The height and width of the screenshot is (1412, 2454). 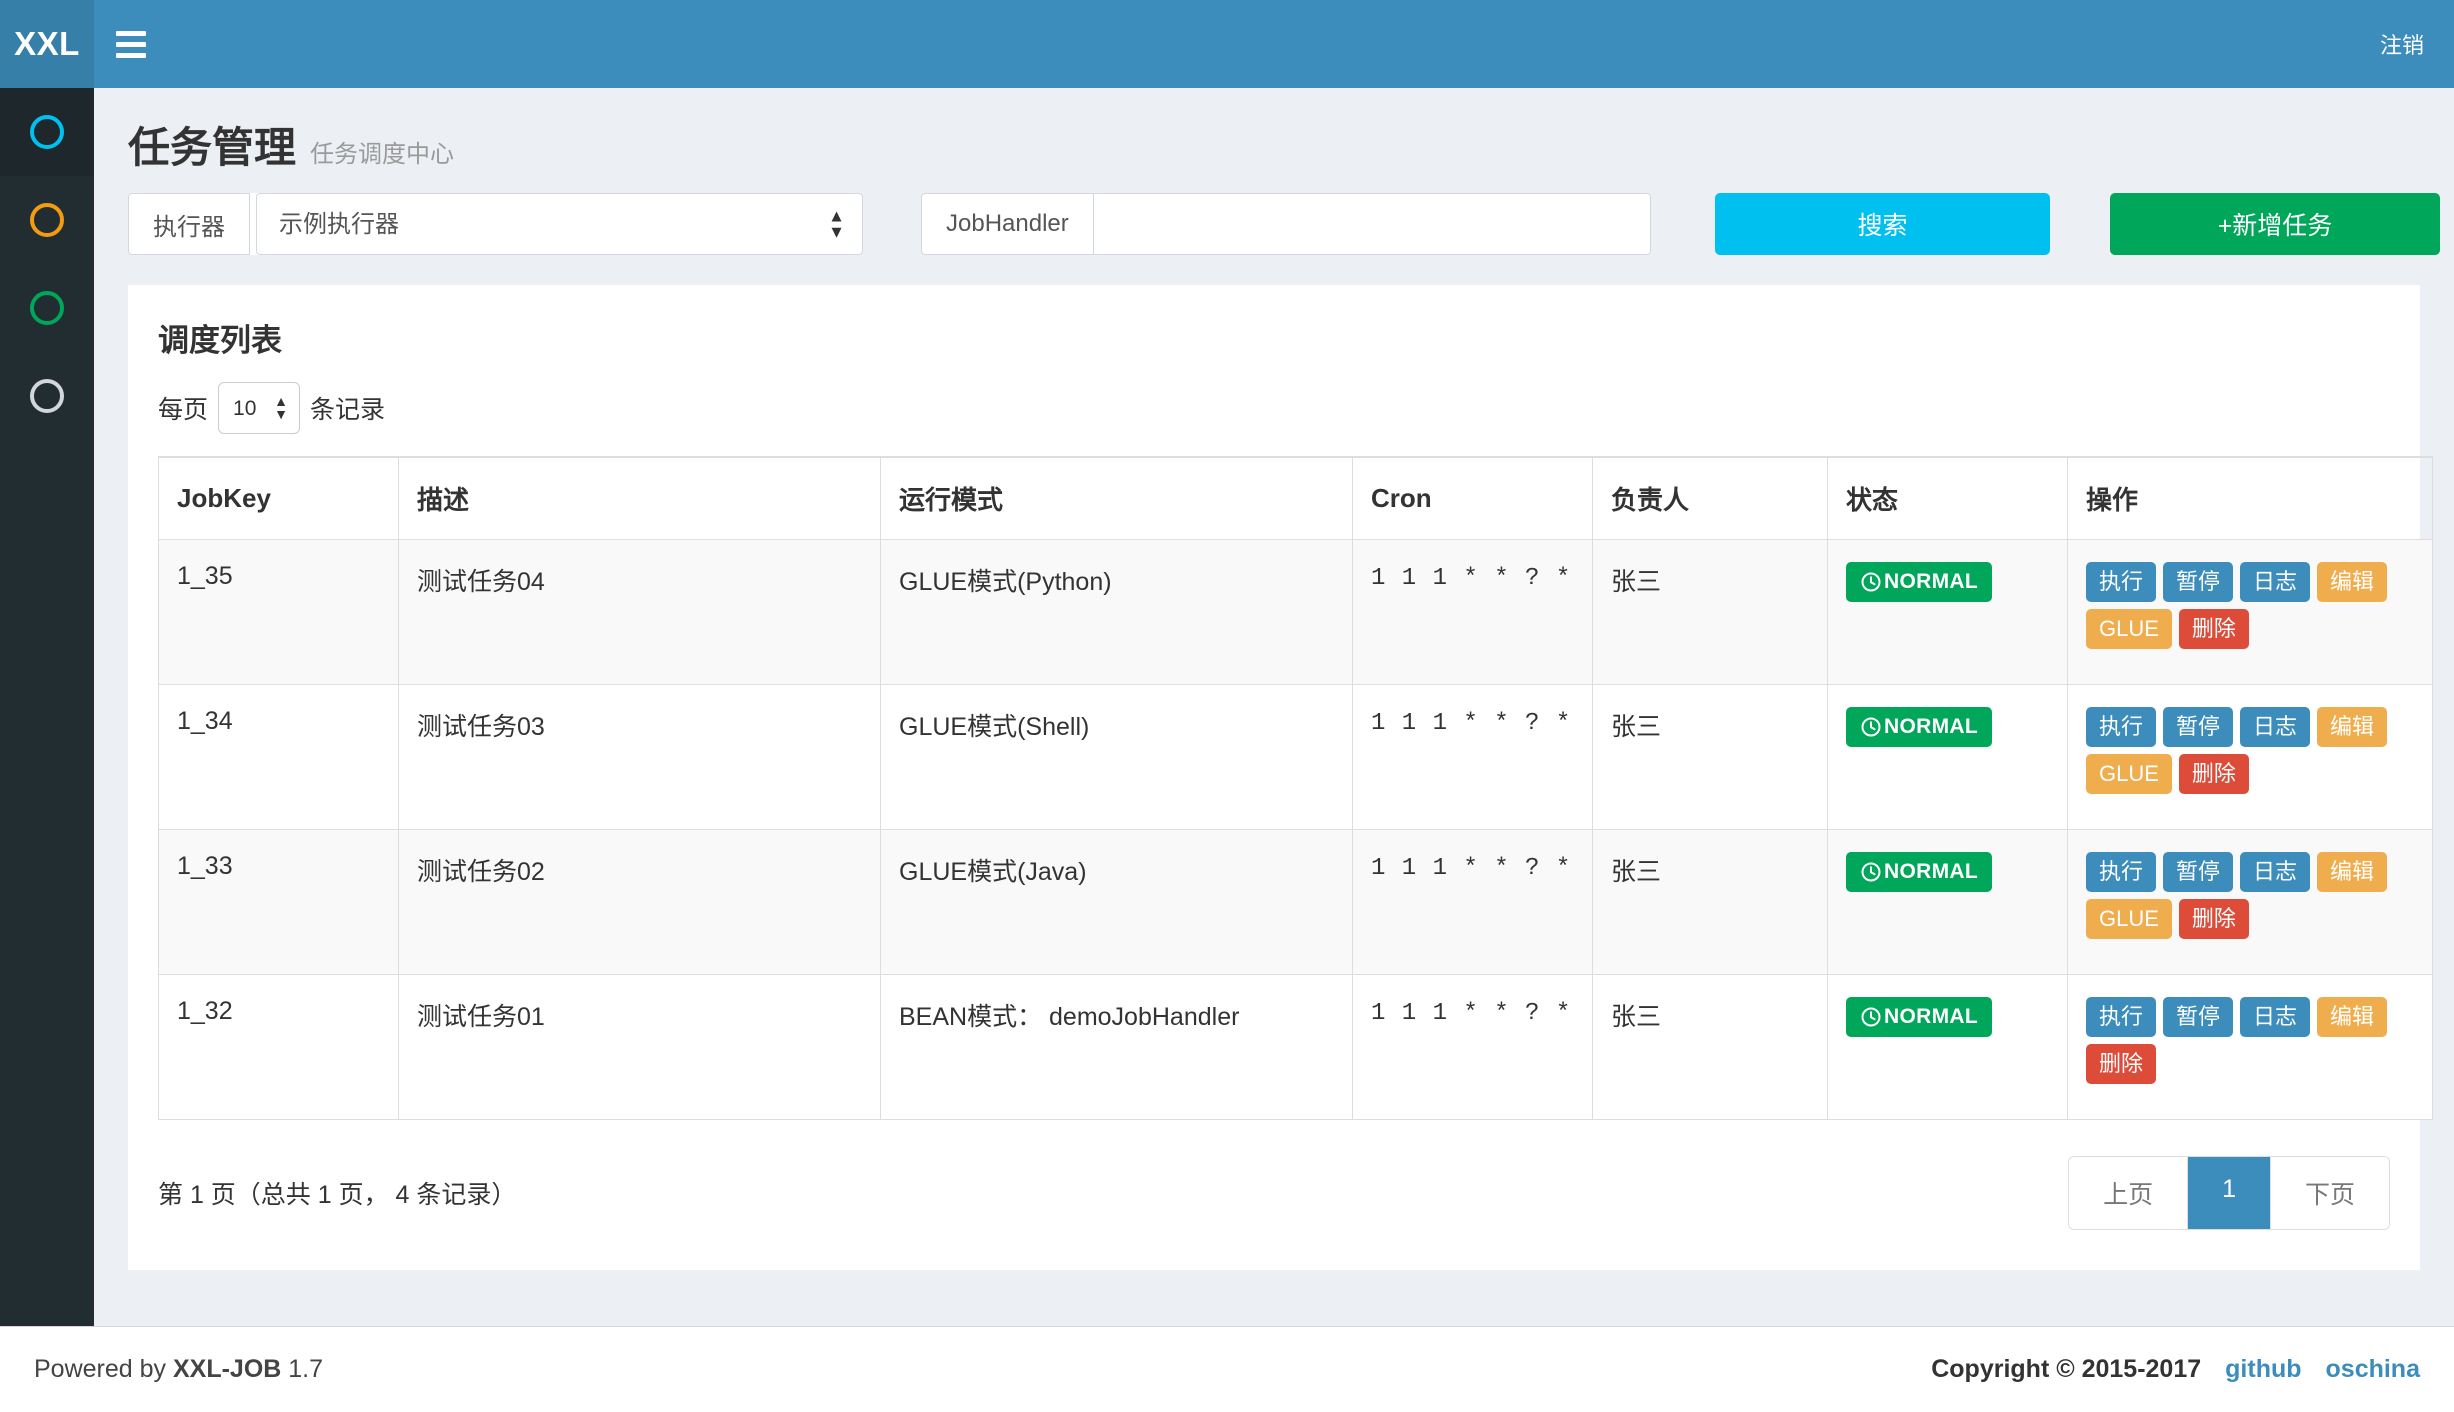 I want to click on github-link: github, so click(x=2263, y=1369).